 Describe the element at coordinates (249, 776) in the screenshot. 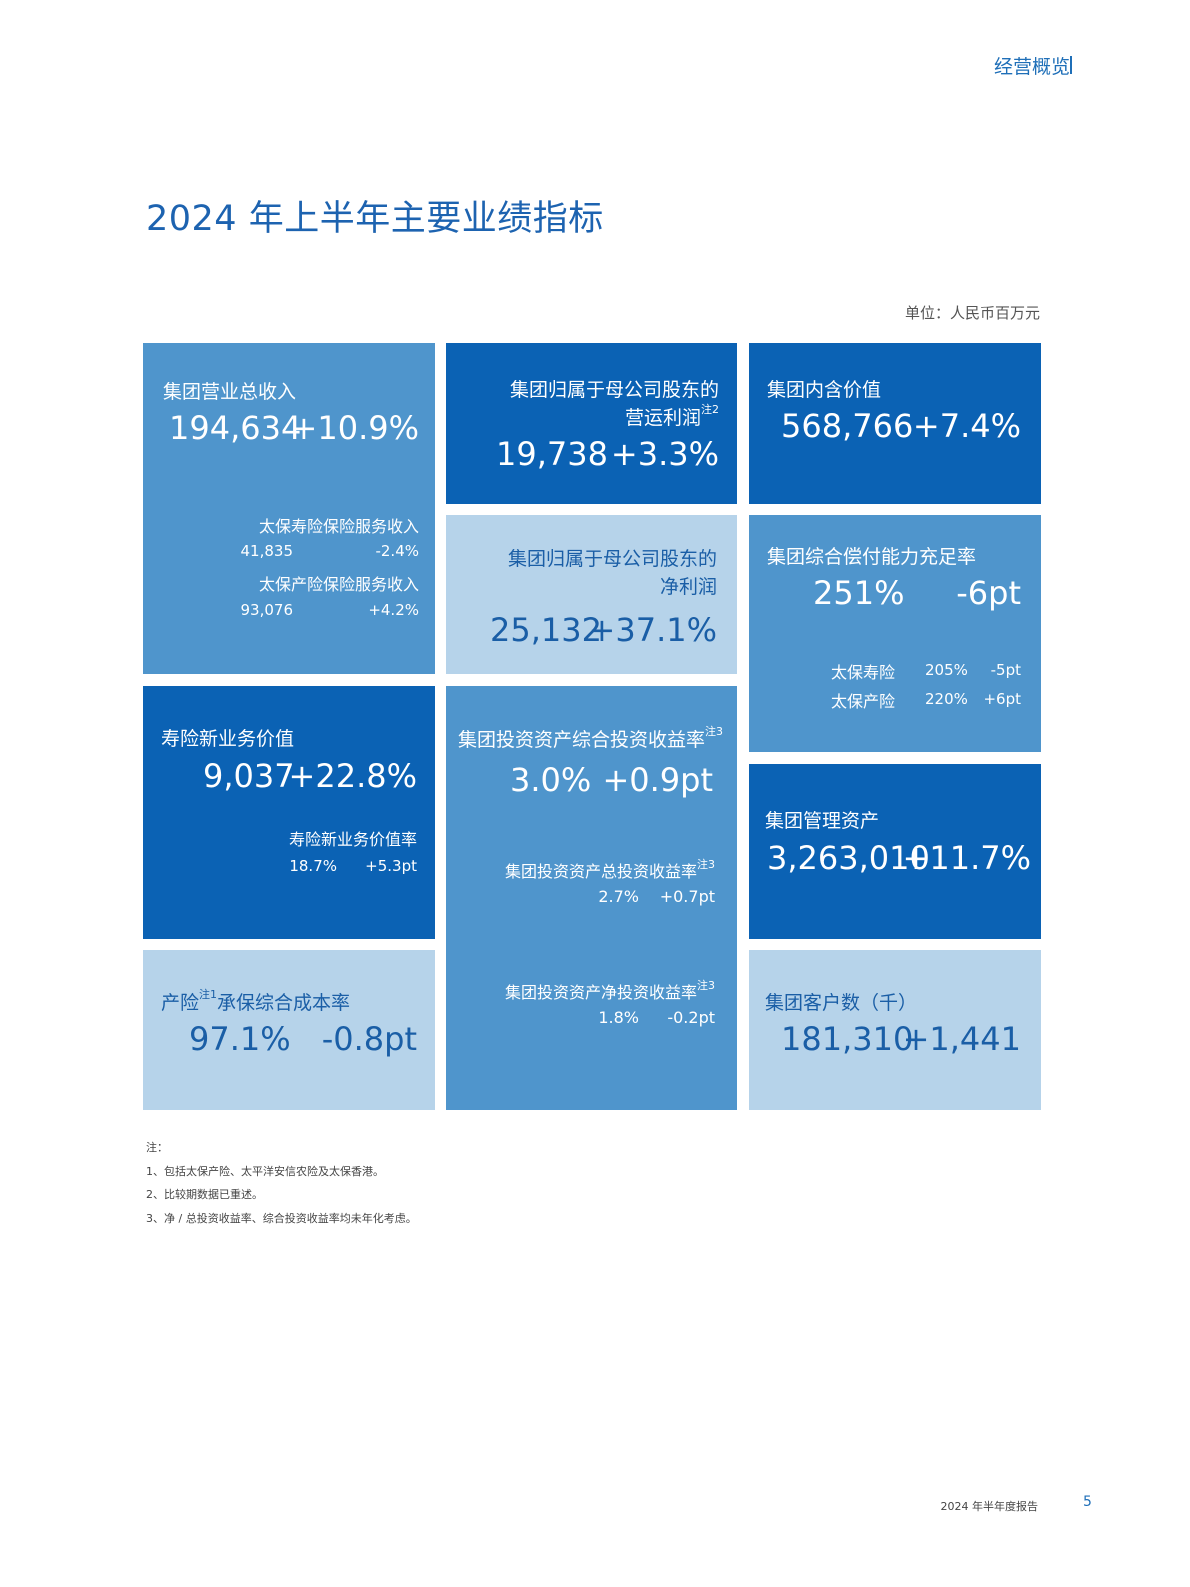

I see `tile-value: 9,037` at that location.